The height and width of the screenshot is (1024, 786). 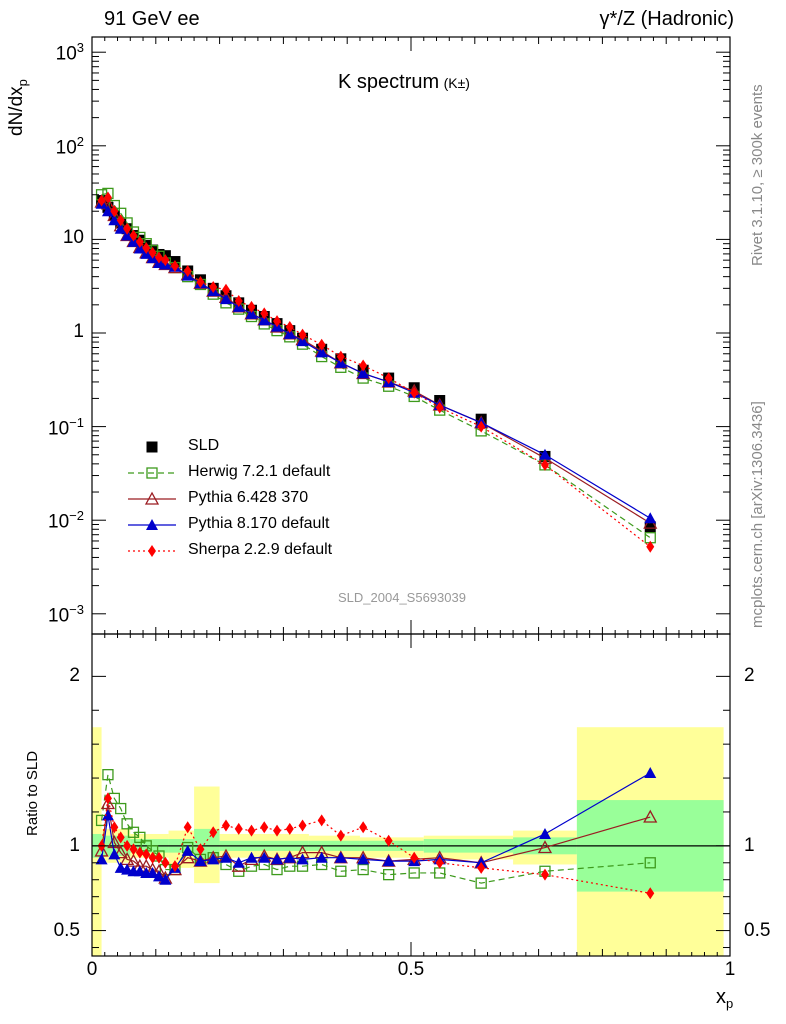 What do you see at coordinates (730, 1003) in the screenshot?
I see `x-axis-label-sub: p` at bounding box center [730, 1003].